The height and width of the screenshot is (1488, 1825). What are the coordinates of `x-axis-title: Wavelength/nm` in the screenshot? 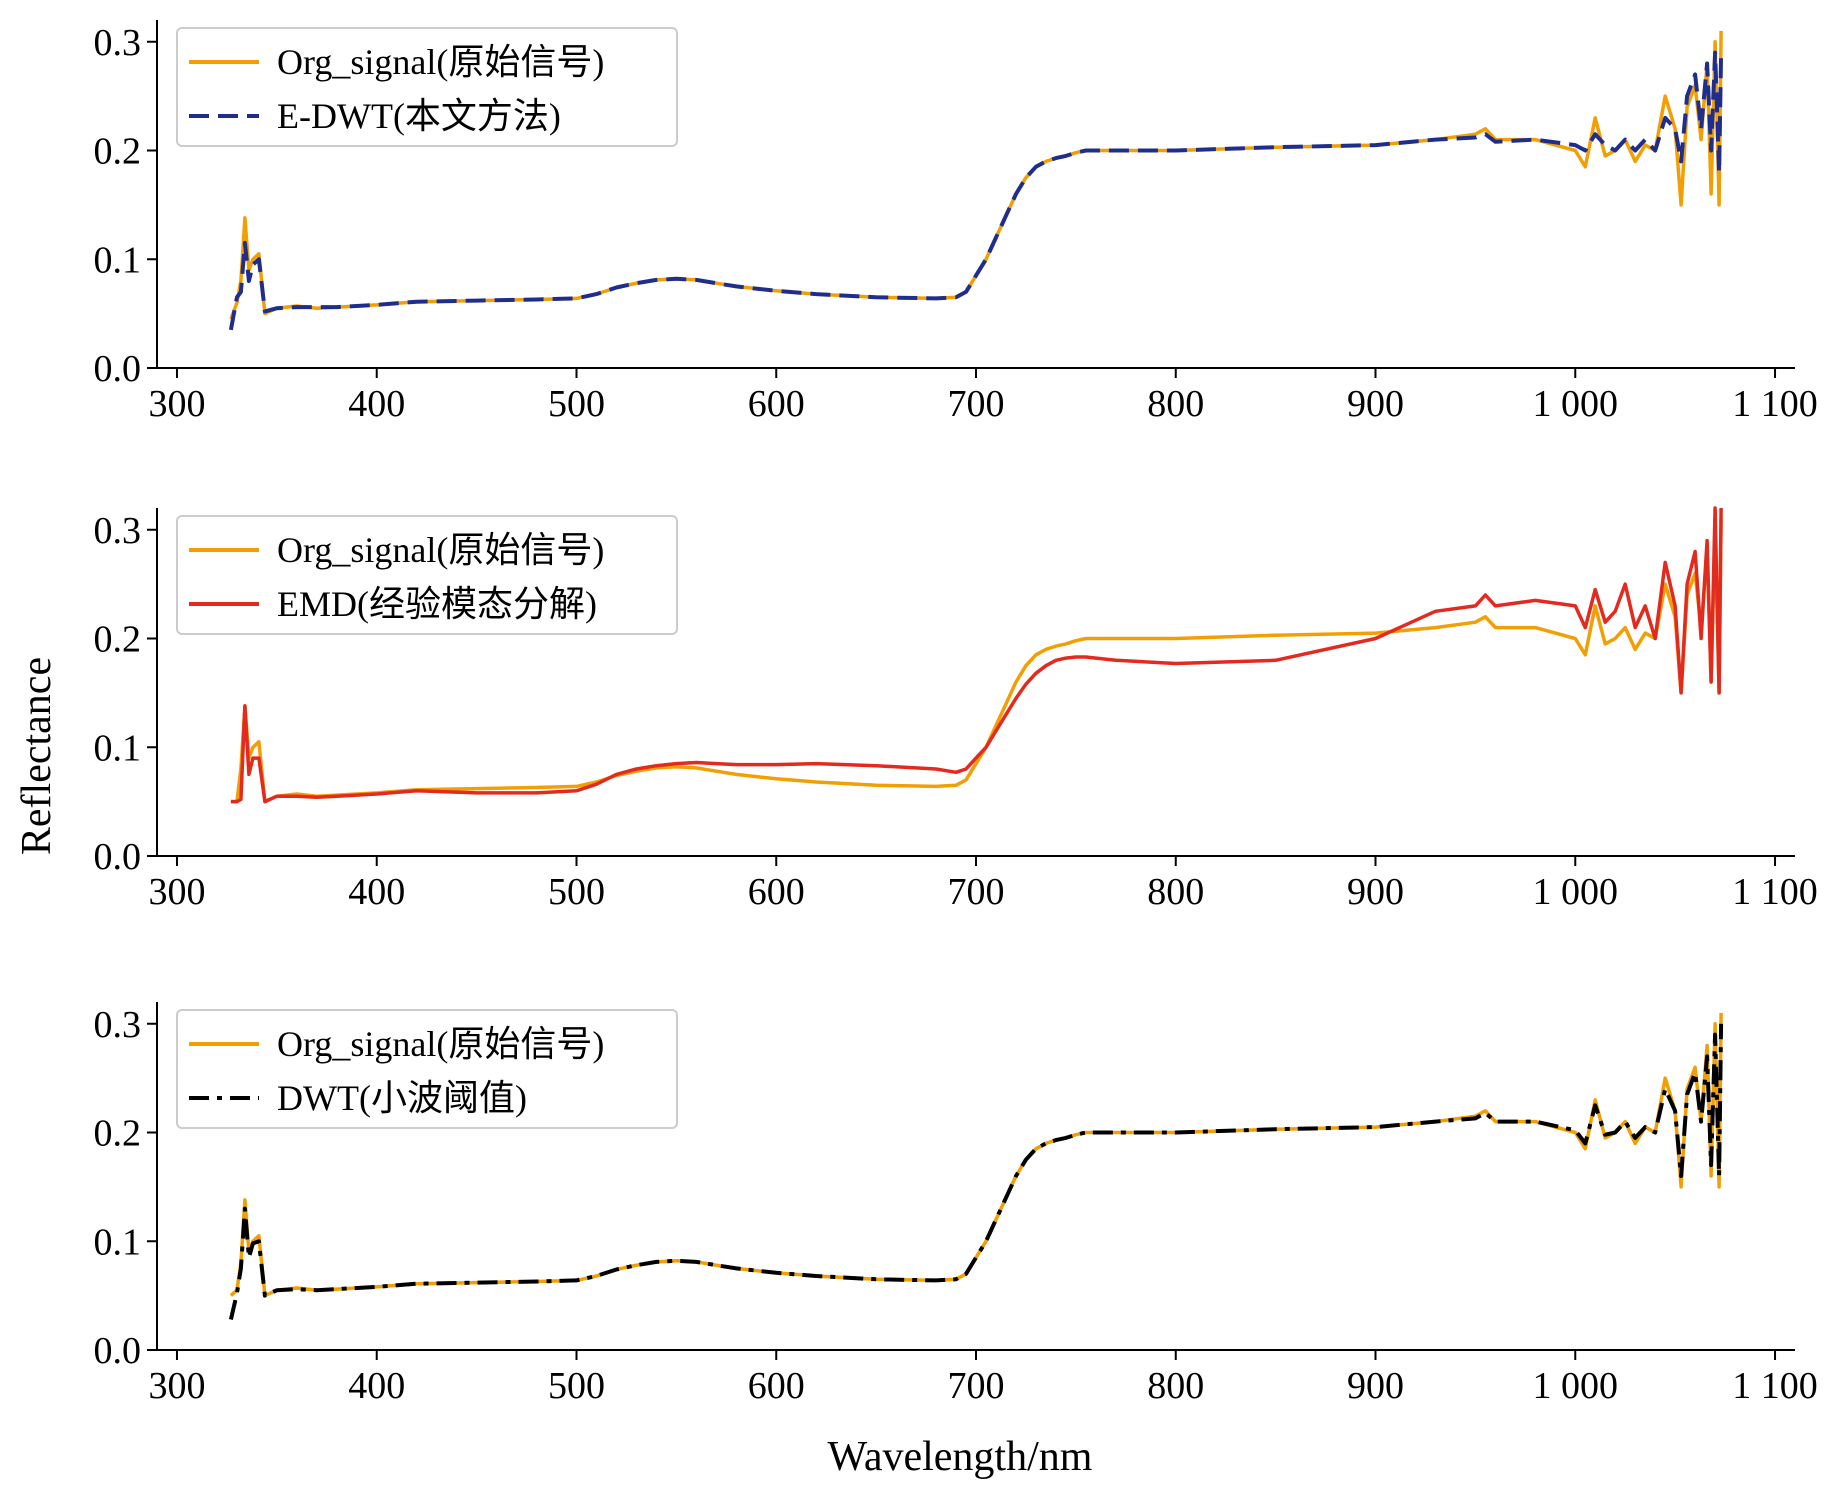 It's located at (960, 1457).